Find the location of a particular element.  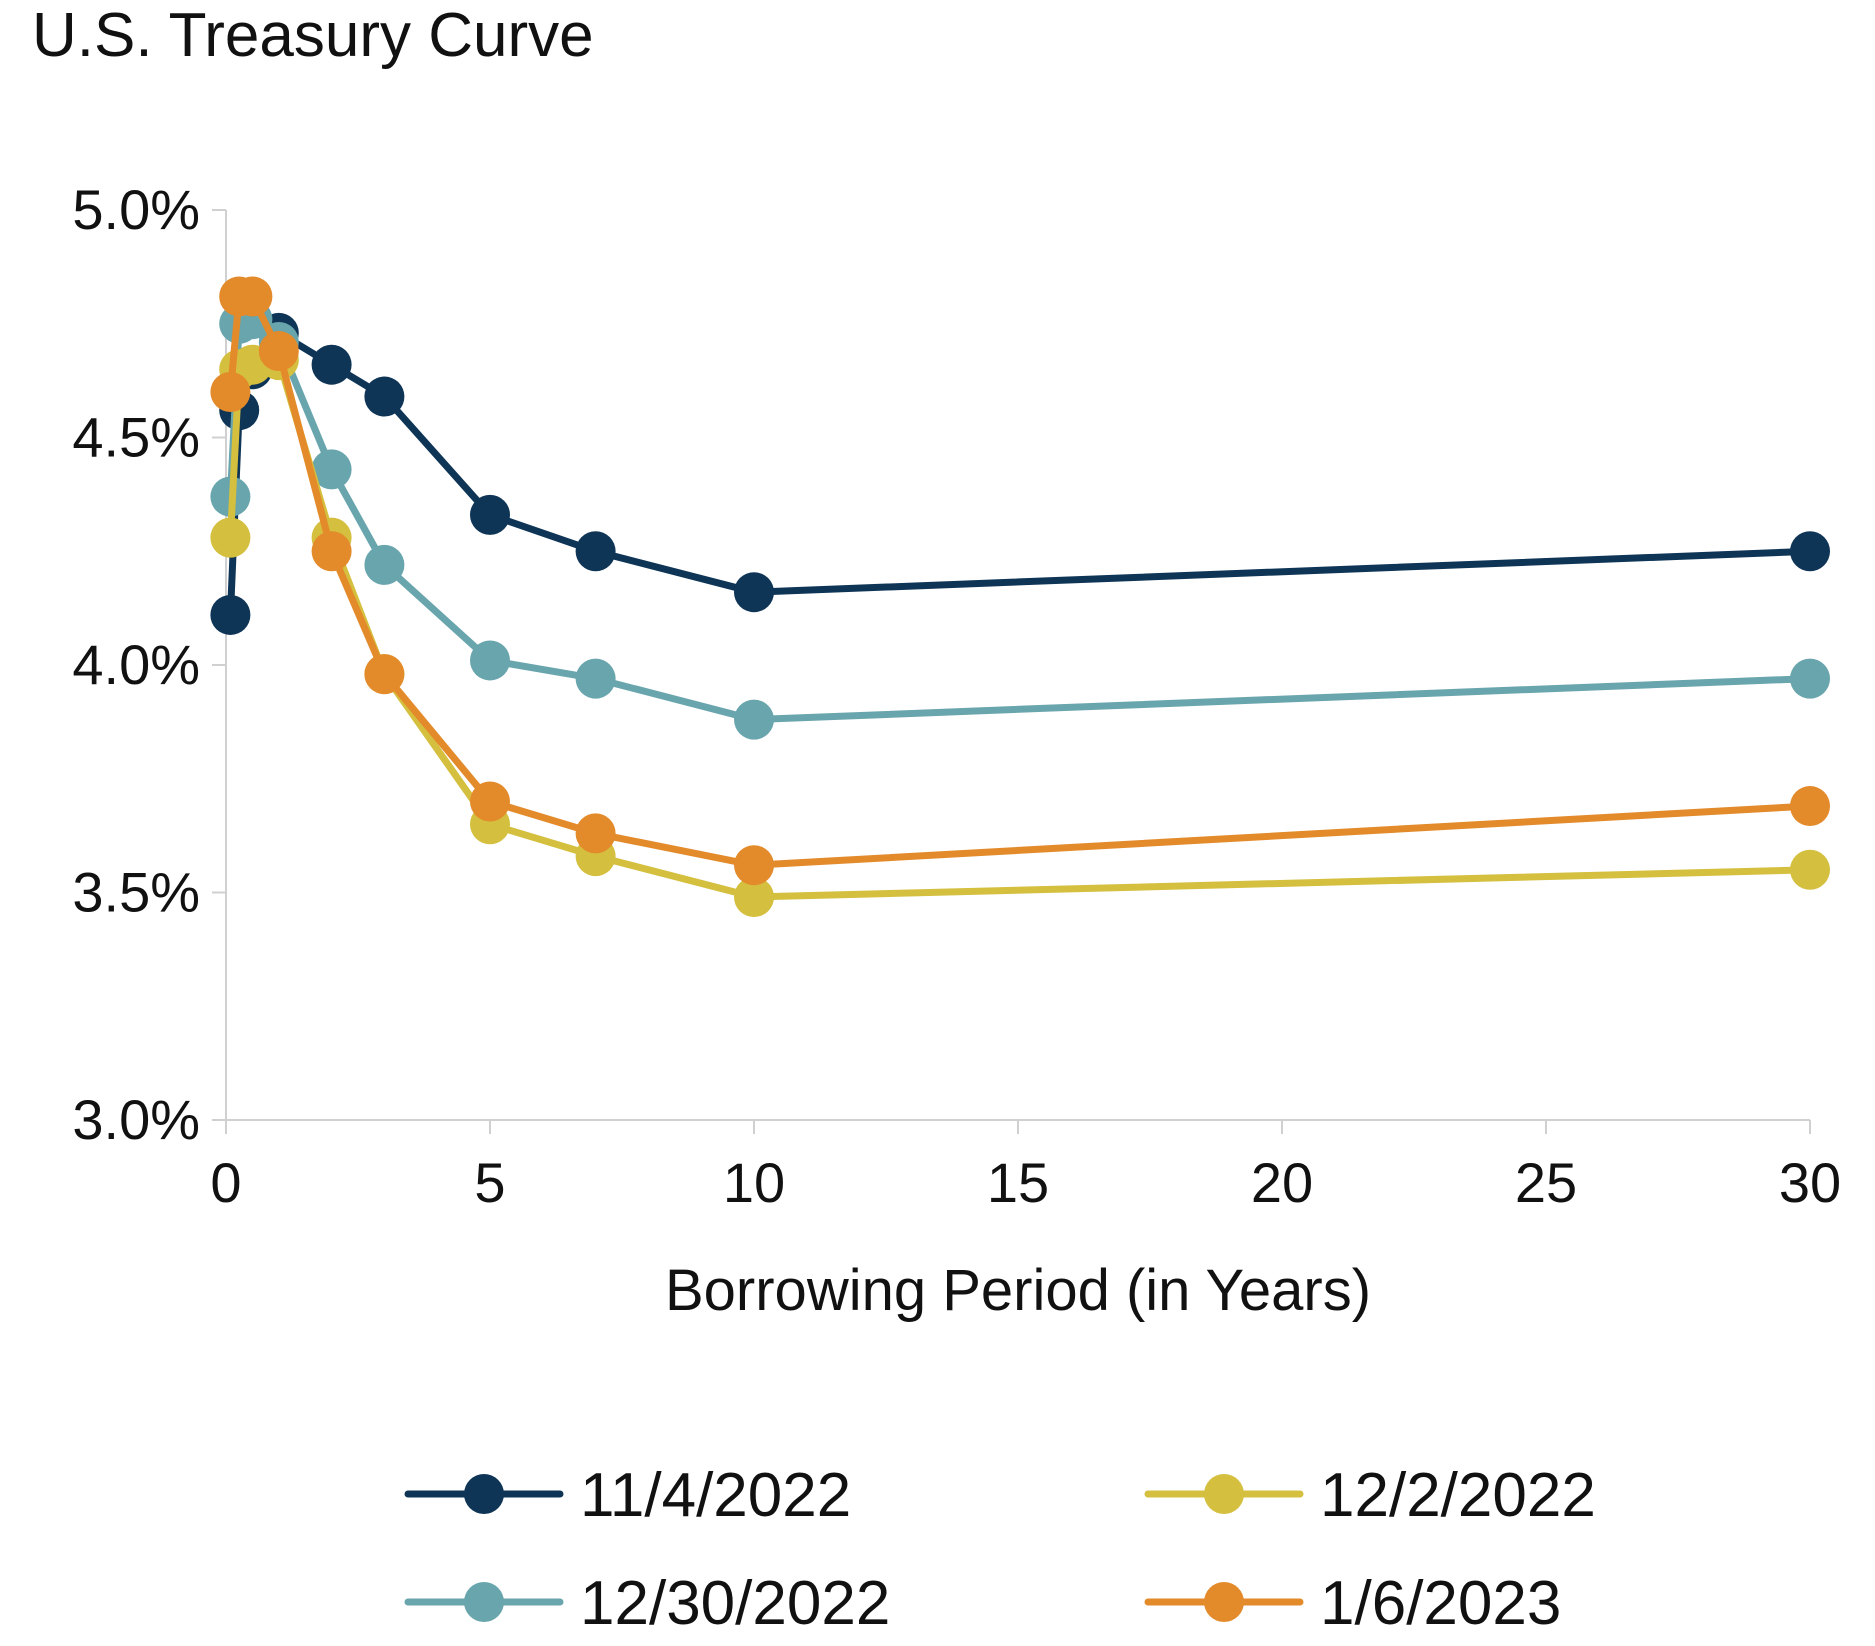

legend-label: 12/2/2022 is located at coordinates (1458, 1495).